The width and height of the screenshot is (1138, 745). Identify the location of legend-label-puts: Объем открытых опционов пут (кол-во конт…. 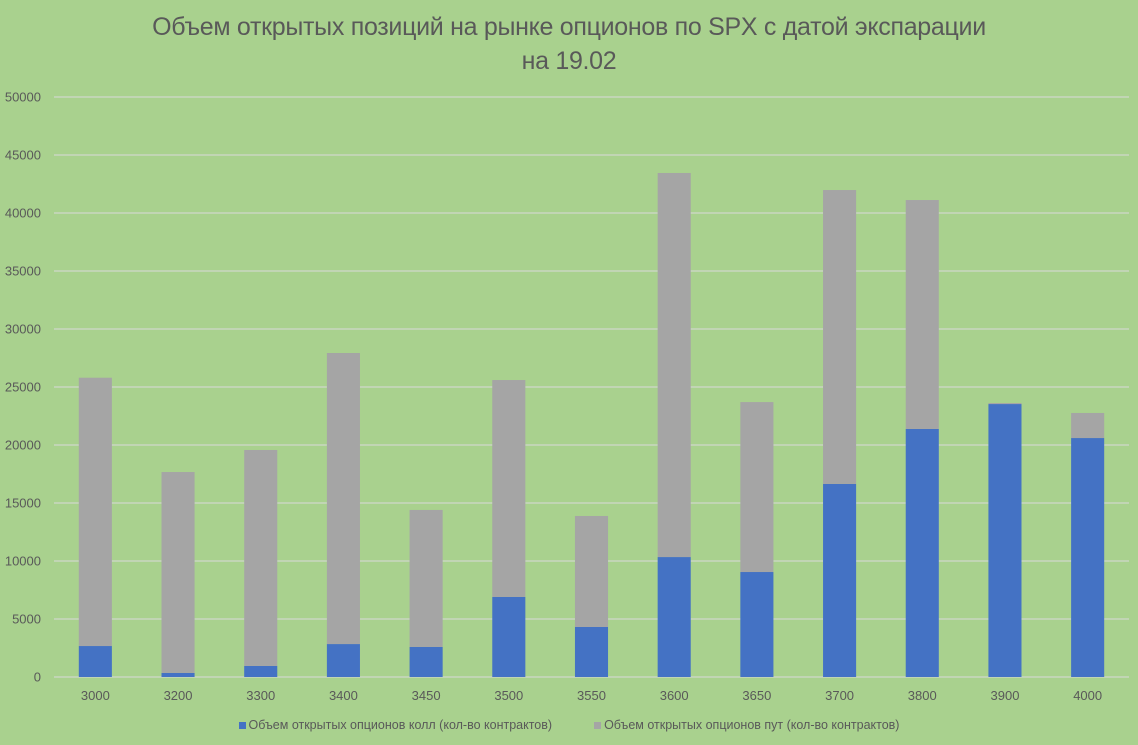
(752, 725).